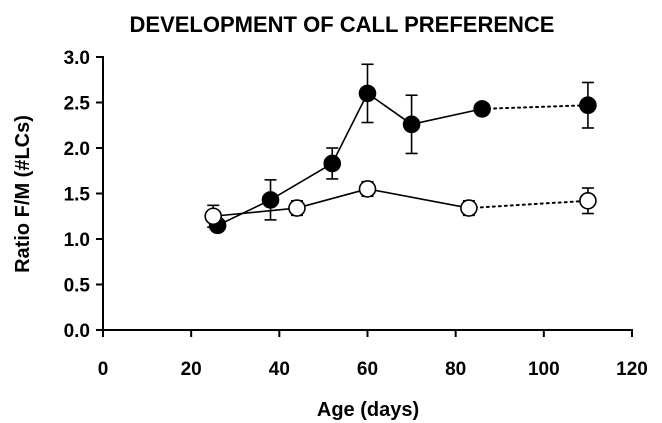 The image size is (662, 423). Describe the element at coordinates (77, 240) in the screenshot. I see `y-tick-label: 1.0` at that location.